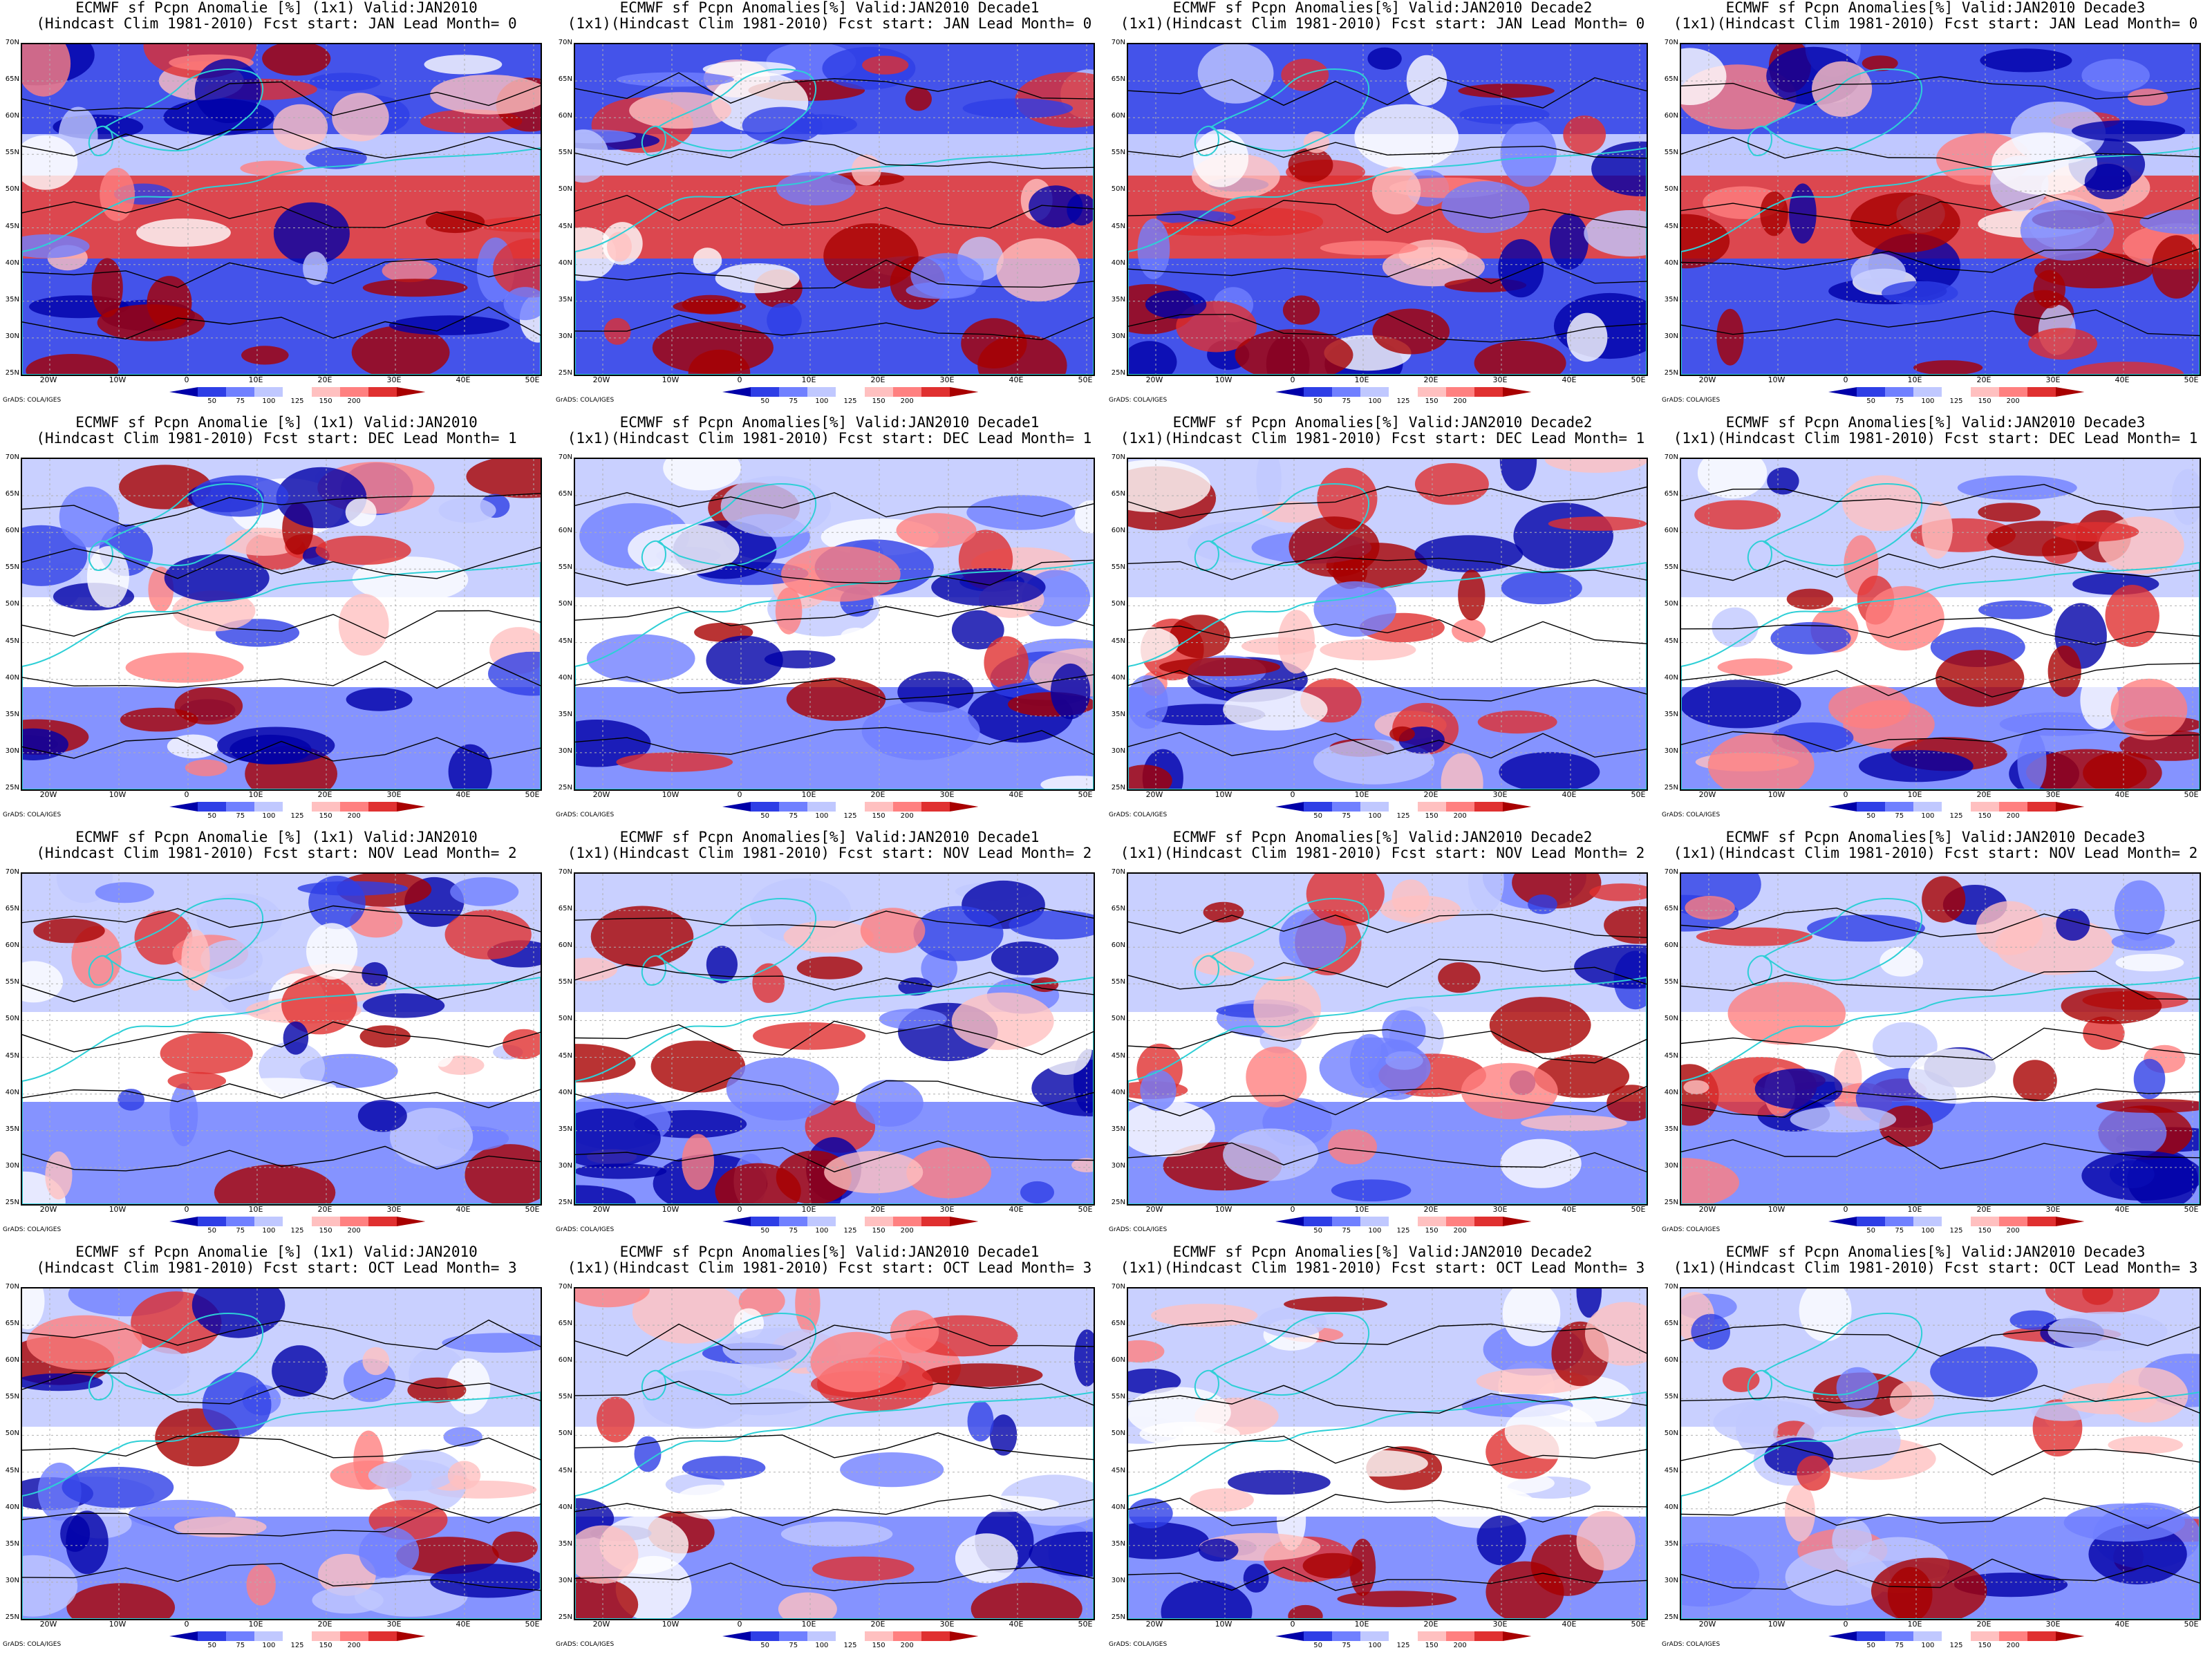  Describe the element at coordinates (1346, 816) in the screenshot. I see `colorbar-label: 75` at that location.